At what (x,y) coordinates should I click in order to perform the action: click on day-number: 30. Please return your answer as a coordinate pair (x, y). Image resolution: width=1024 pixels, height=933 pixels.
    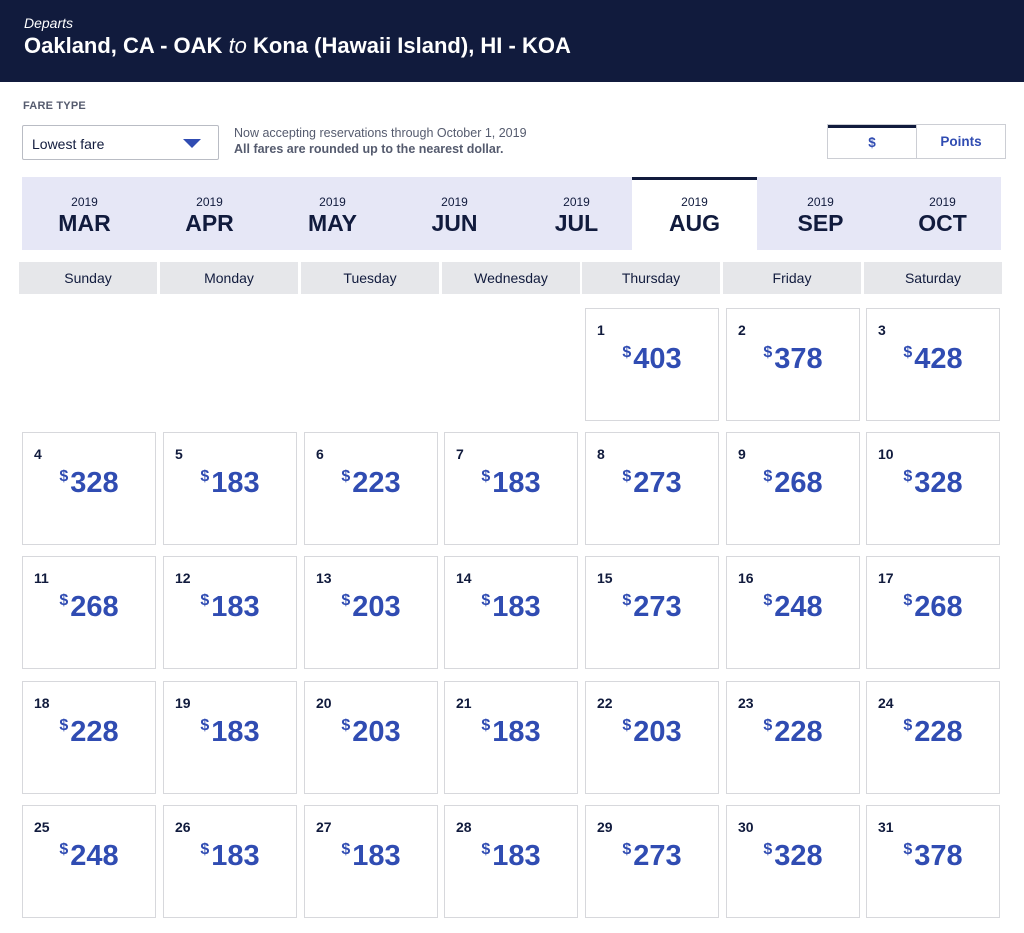
    Looking at the image, I should click on (746, 827).